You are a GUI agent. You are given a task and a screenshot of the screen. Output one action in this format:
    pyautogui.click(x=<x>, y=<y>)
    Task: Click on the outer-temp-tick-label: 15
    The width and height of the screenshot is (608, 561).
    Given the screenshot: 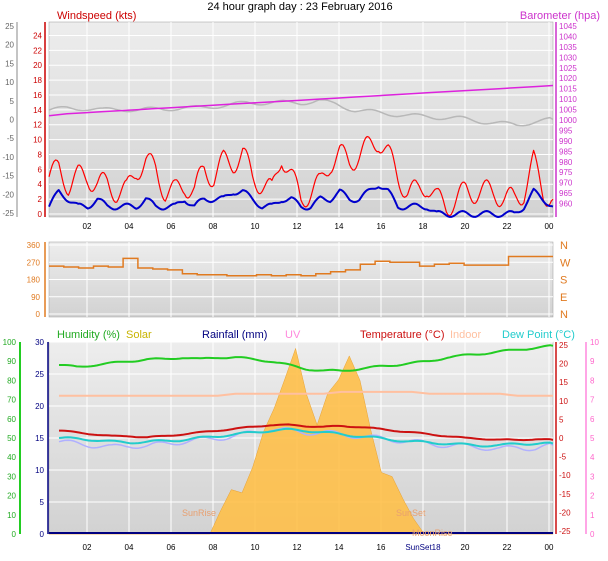 What is the action you would take?
    pyautogui.click(x=9, y=63)
    